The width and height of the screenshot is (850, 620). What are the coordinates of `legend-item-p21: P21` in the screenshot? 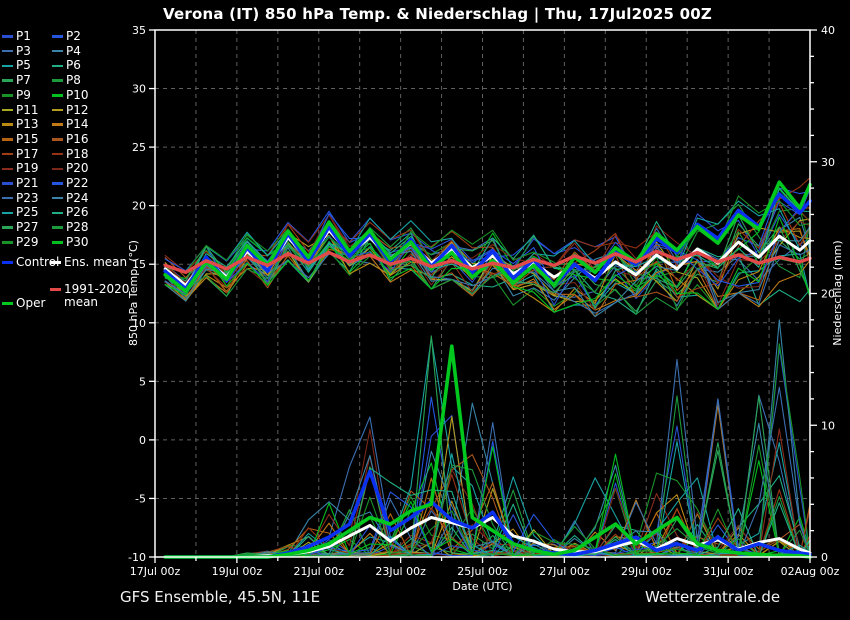 It's located at (20, 183).